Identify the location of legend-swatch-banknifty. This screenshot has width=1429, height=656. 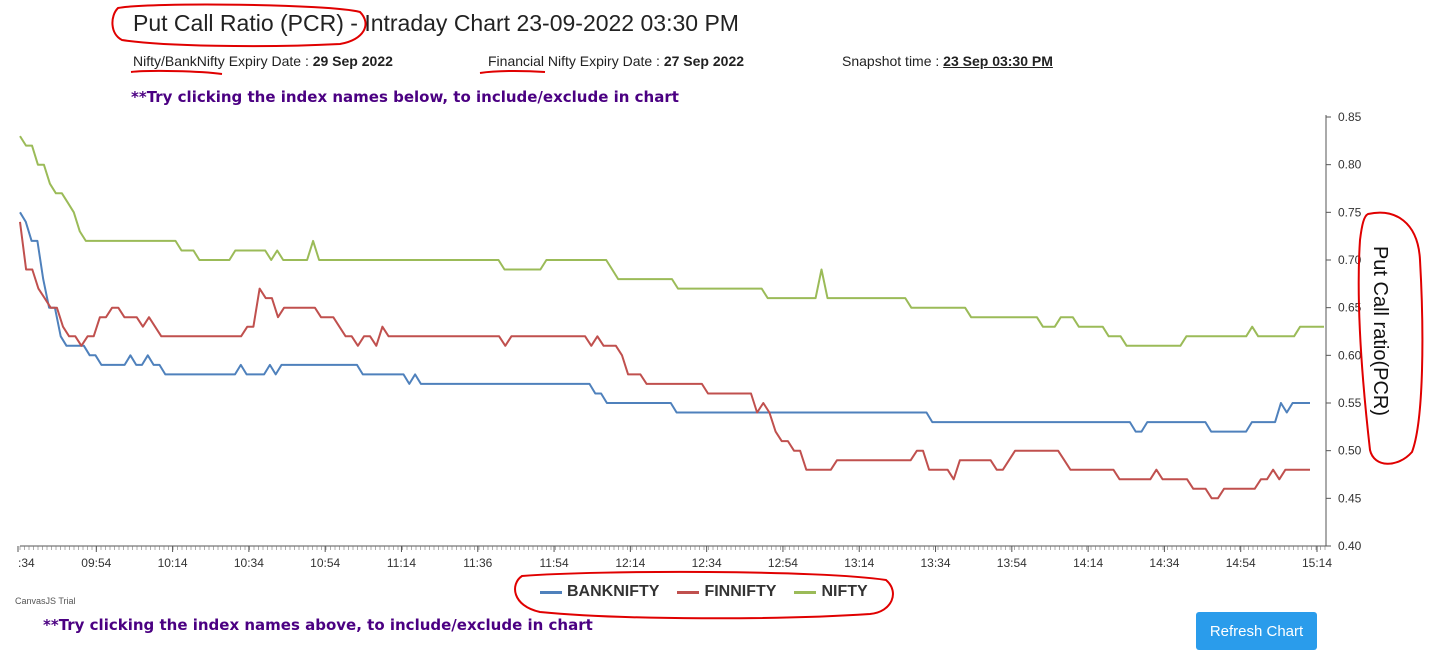
(551, 592).